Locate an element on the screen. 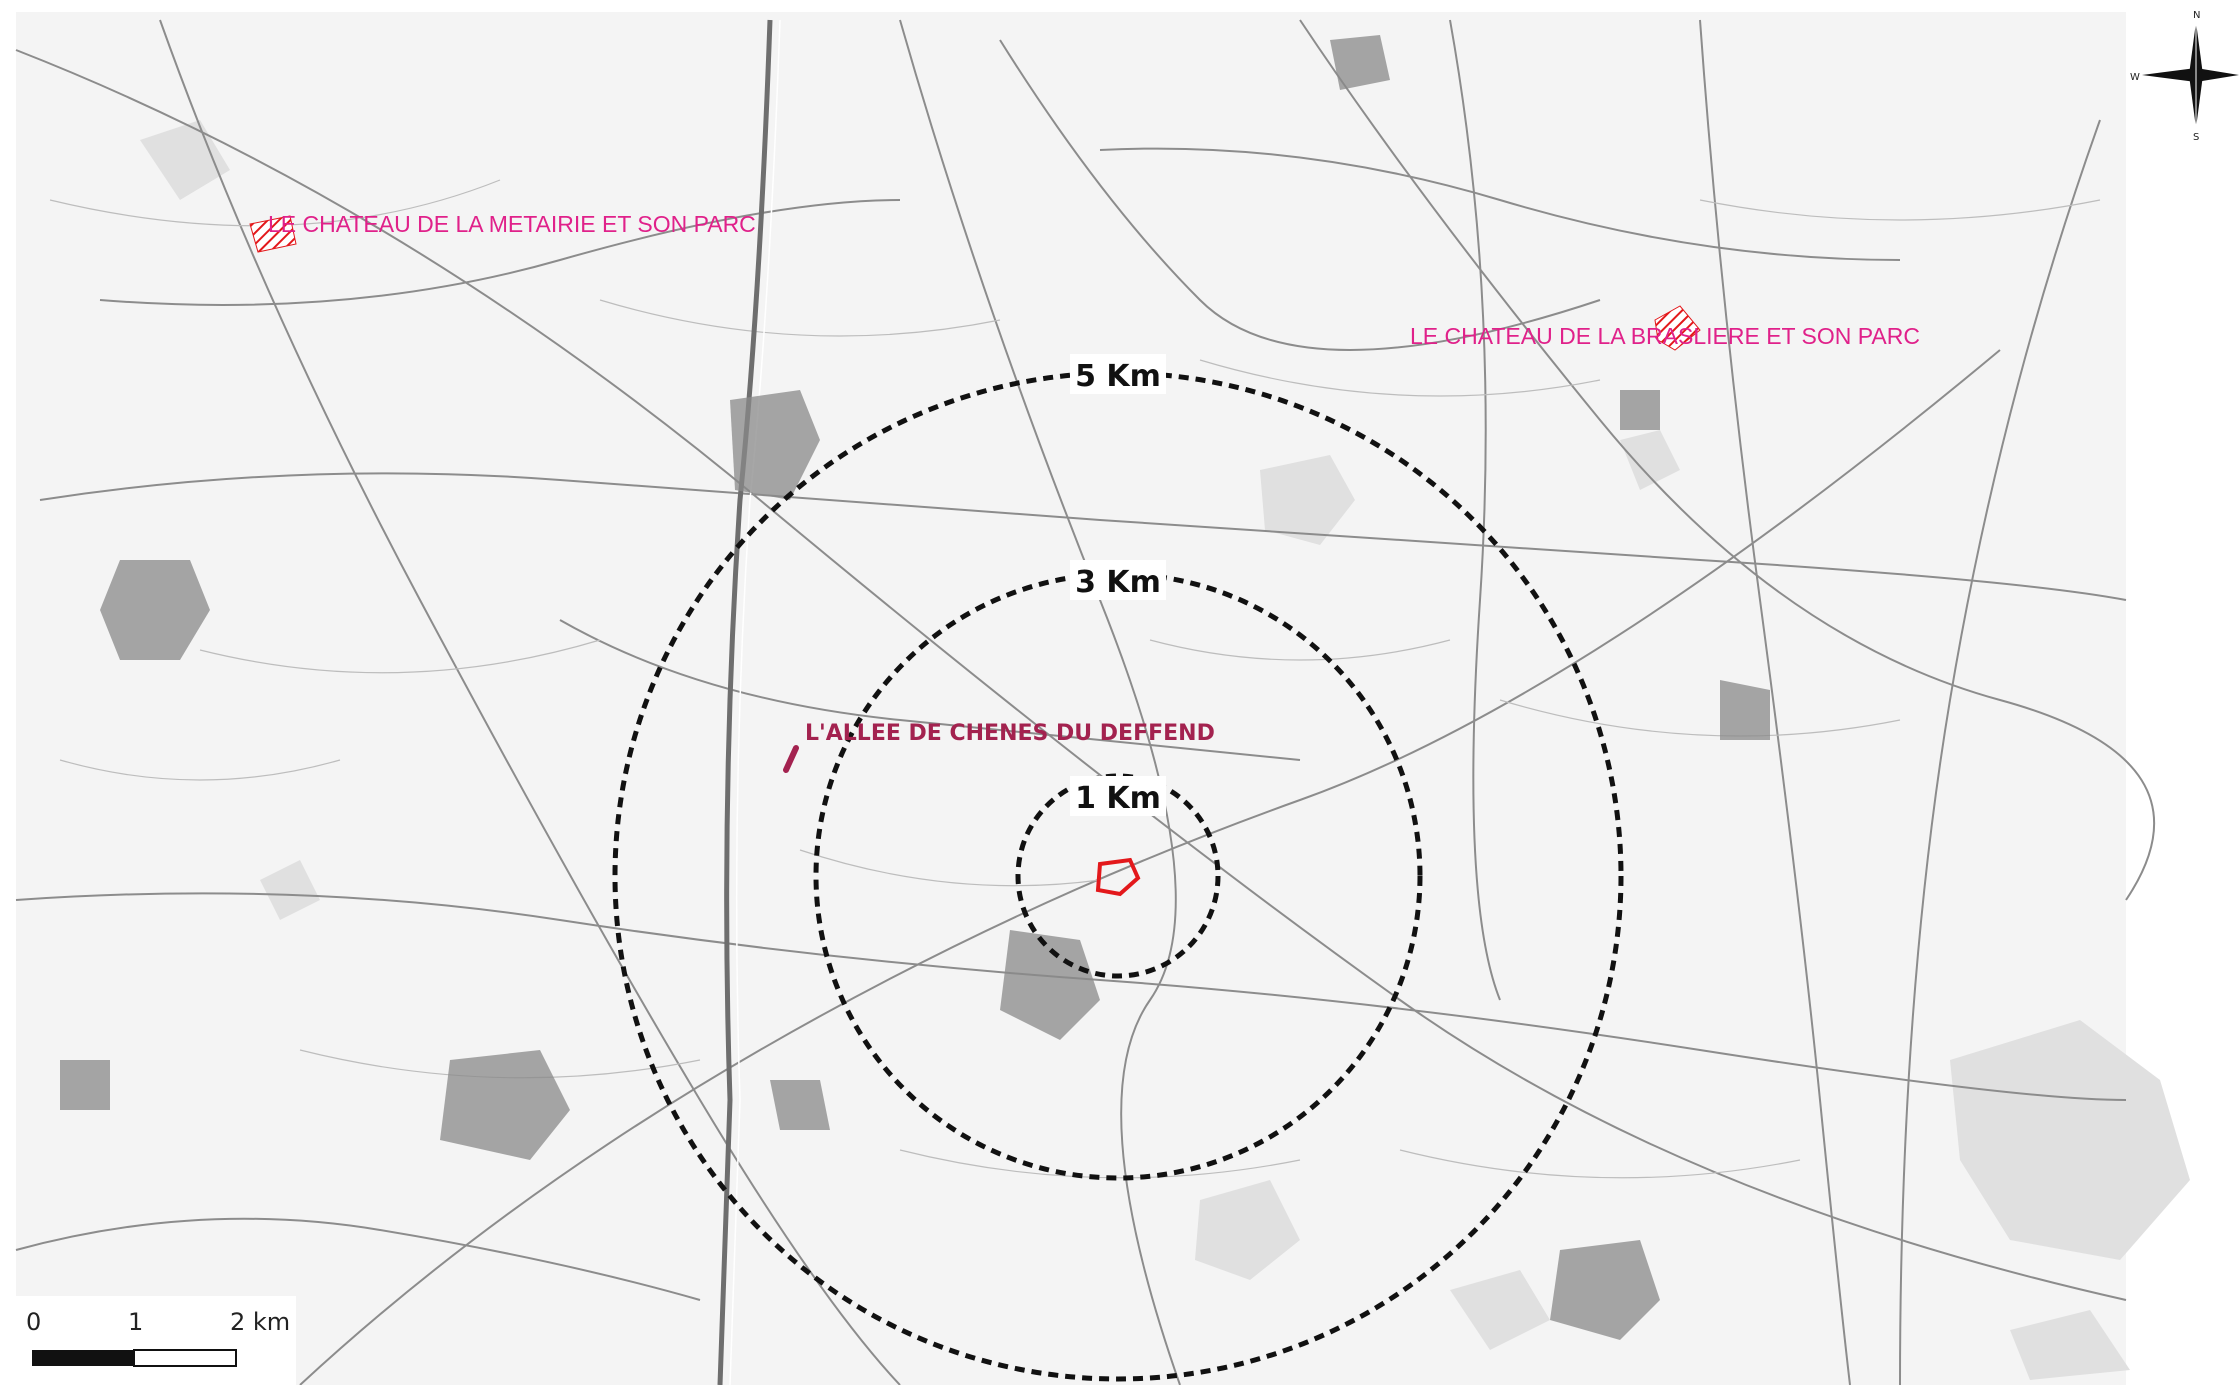 Image resolution: width=2239 pixels, height=1385 pixels. project-site-outline is located at coordinates (1118, 877).